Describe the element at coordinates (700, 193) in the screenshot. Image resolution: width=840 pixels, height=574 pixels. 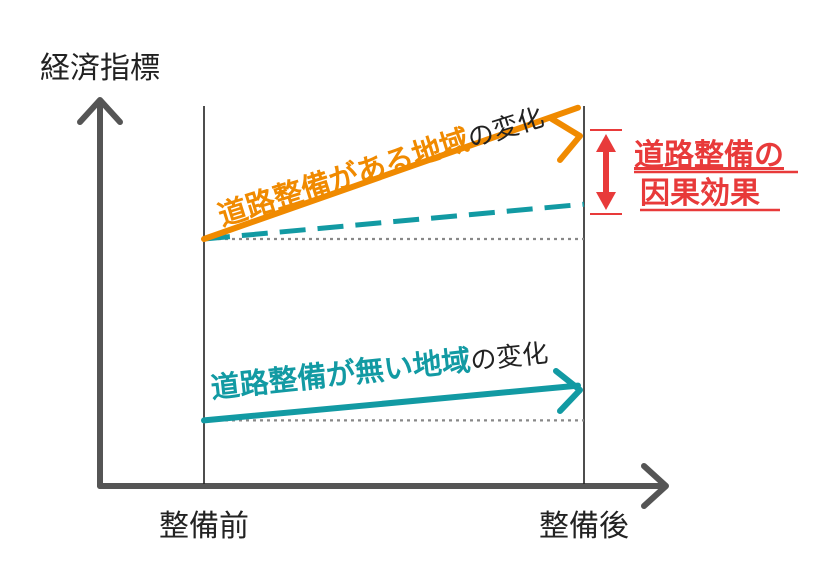
I see `effect-label-line2: 因果効果` at that location.